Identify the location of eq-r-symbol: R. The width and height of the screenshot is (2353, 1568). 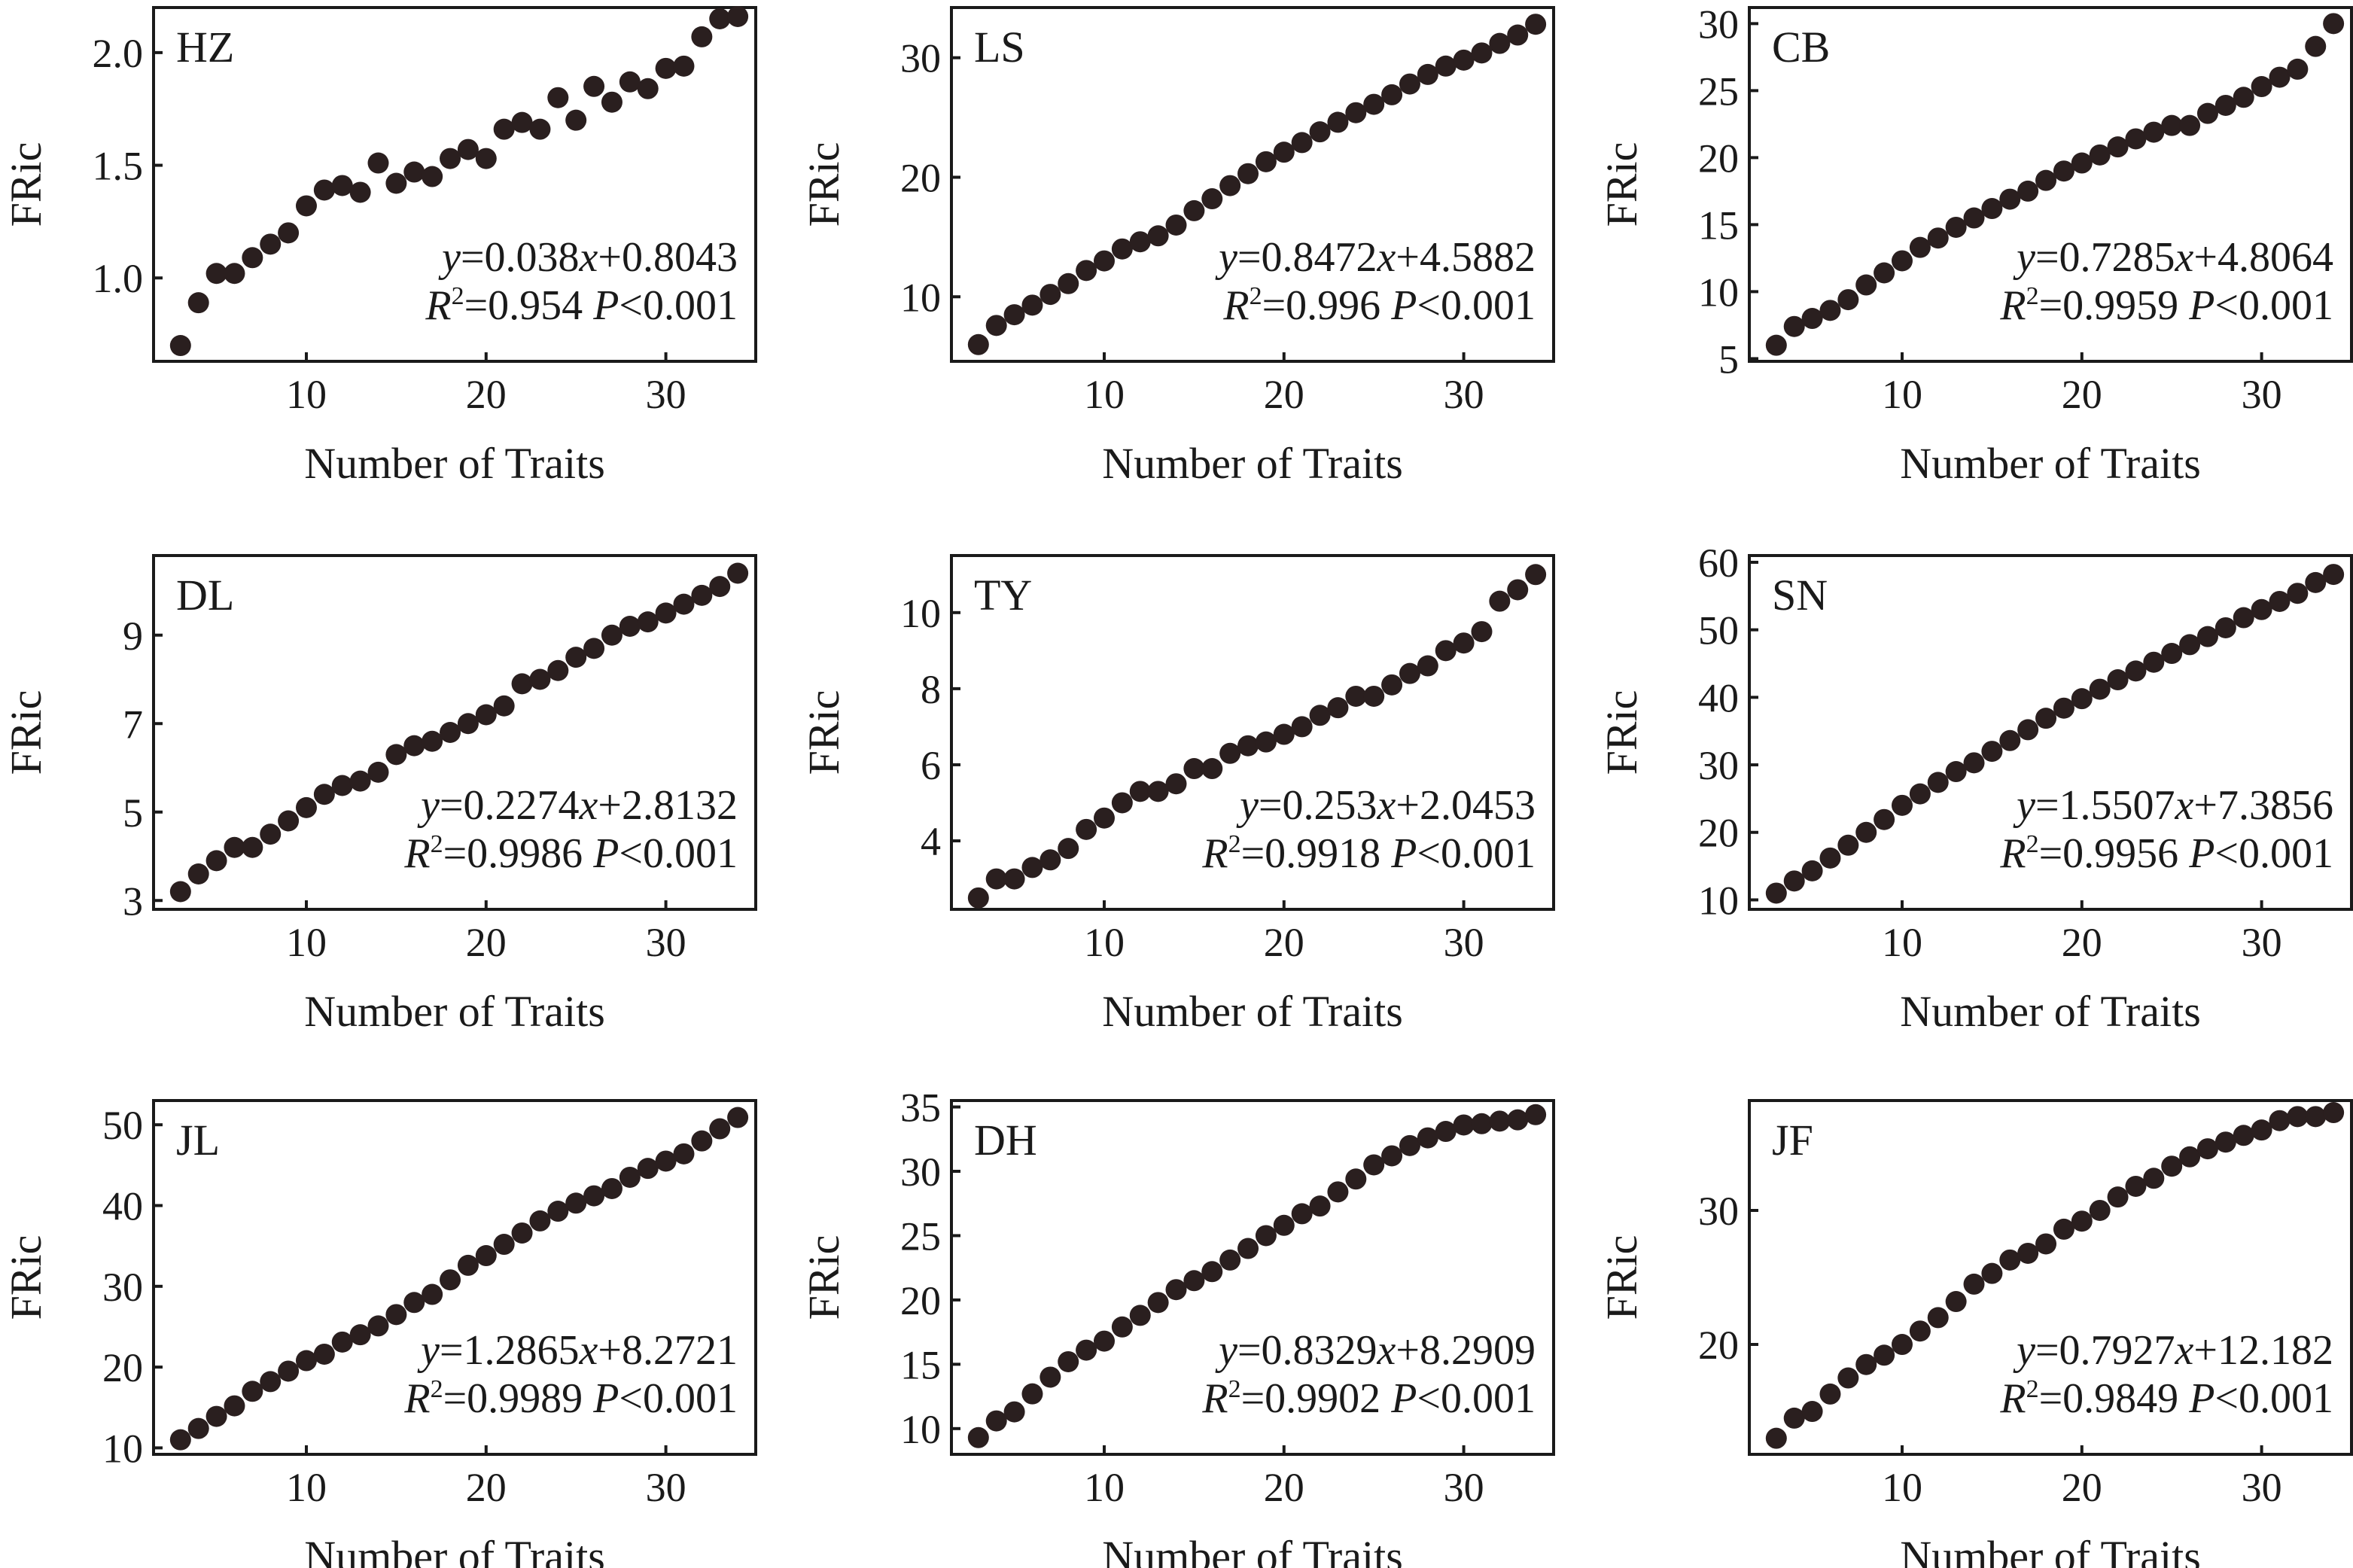
(1214, 1398).